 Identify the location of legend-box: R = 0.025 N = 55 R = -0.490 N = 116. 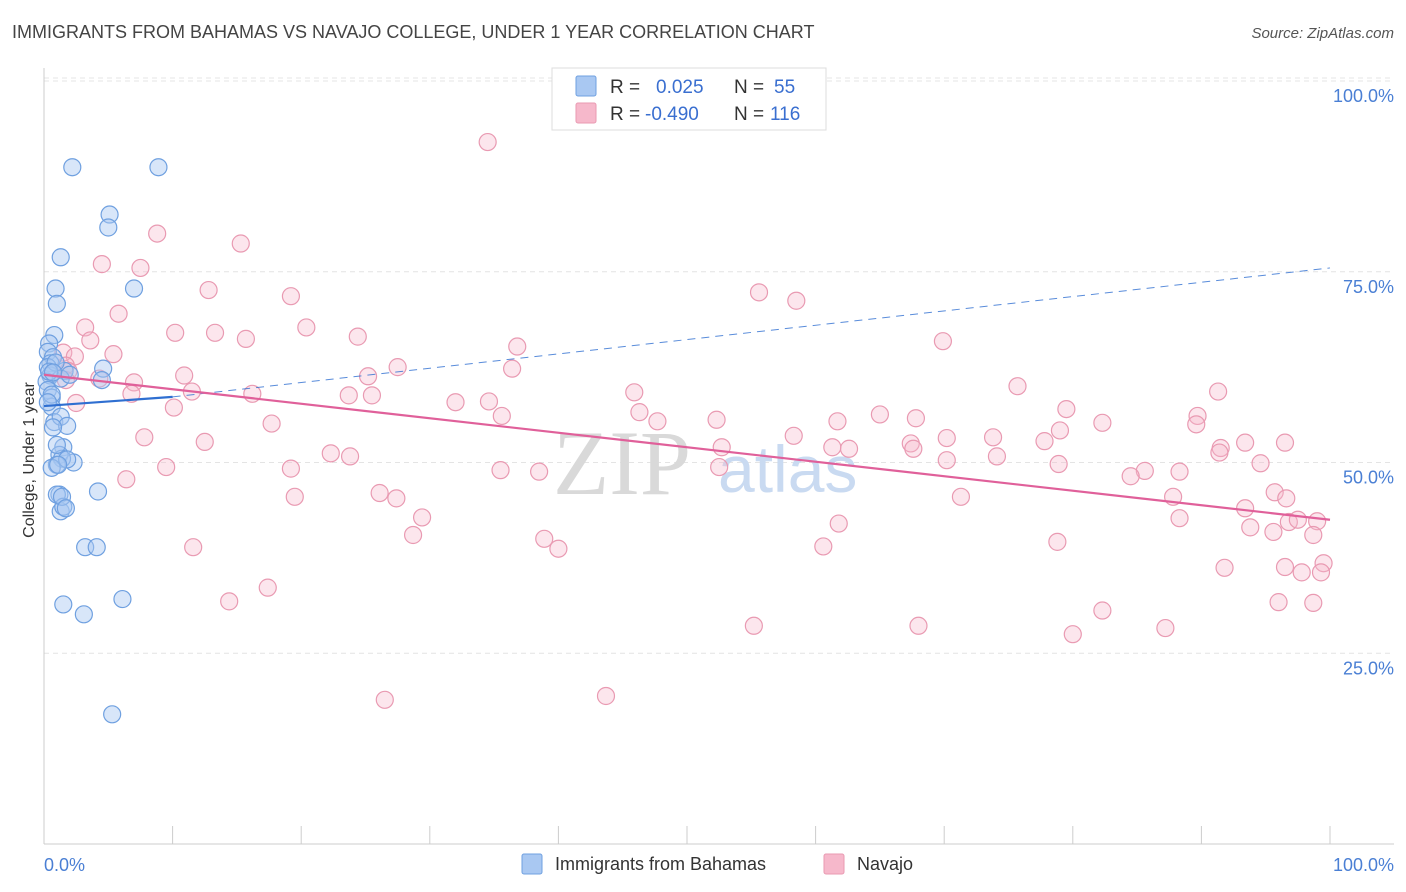
(689, 99).